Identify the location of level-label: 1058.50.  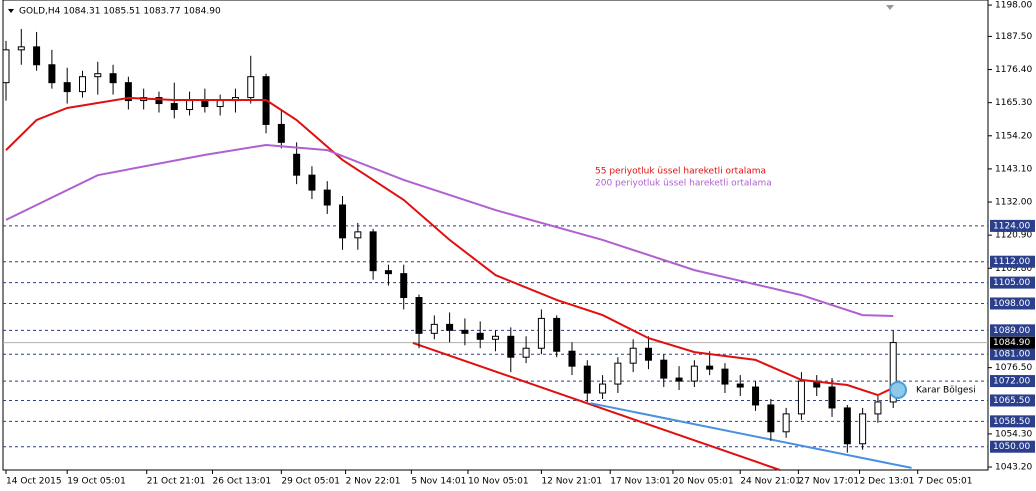
(1011, 422).